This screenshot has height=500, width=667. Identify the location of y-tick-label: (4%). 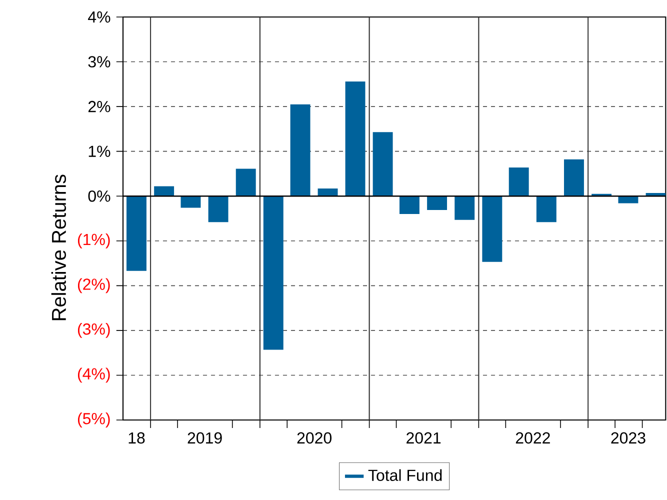
(94, 375).